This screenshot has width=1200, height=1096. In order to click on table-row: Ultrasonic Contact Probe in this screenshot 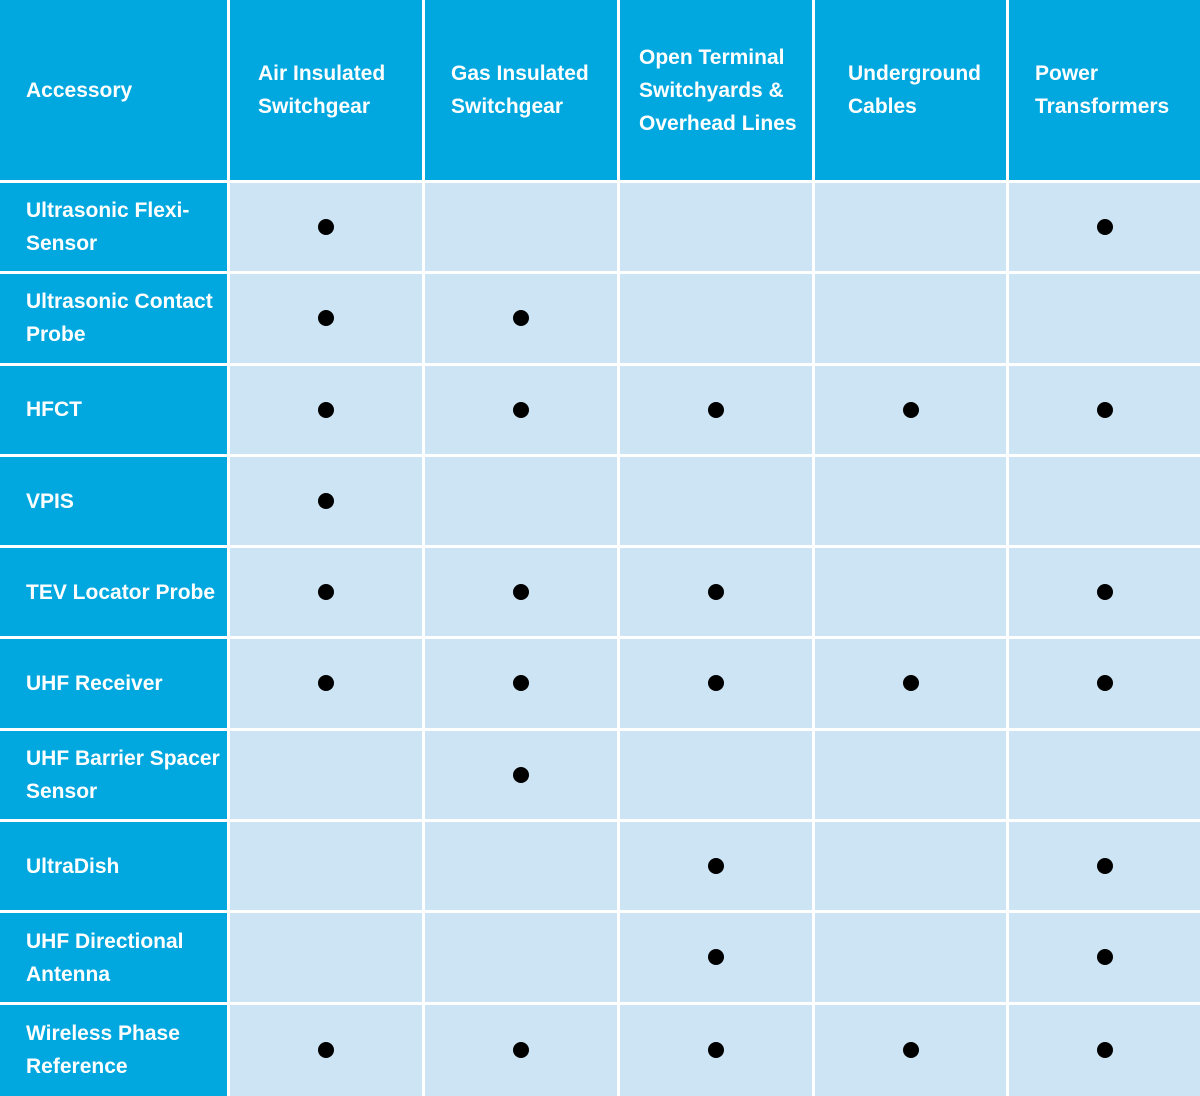, I will do `click(600, 320)`.